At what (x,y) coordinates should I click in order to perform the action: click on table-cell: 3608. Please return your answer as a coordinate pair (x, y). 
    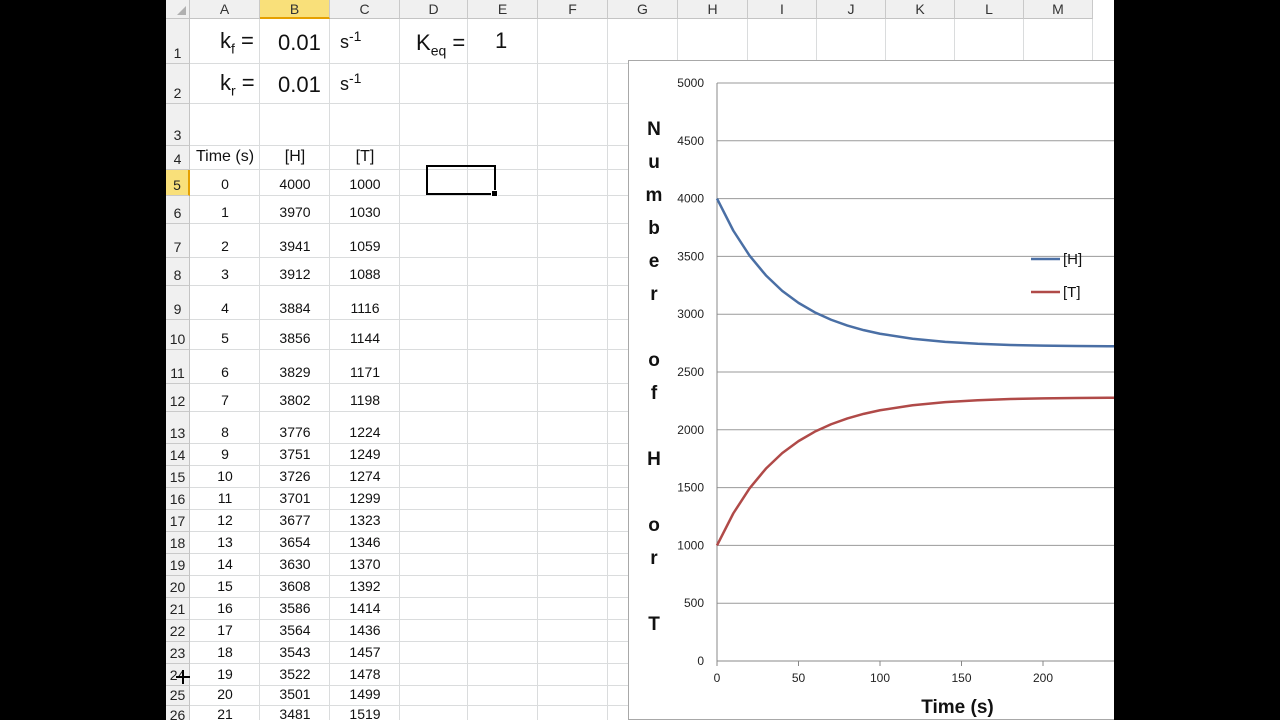
    Looking at the image, I should click on (295, 586).